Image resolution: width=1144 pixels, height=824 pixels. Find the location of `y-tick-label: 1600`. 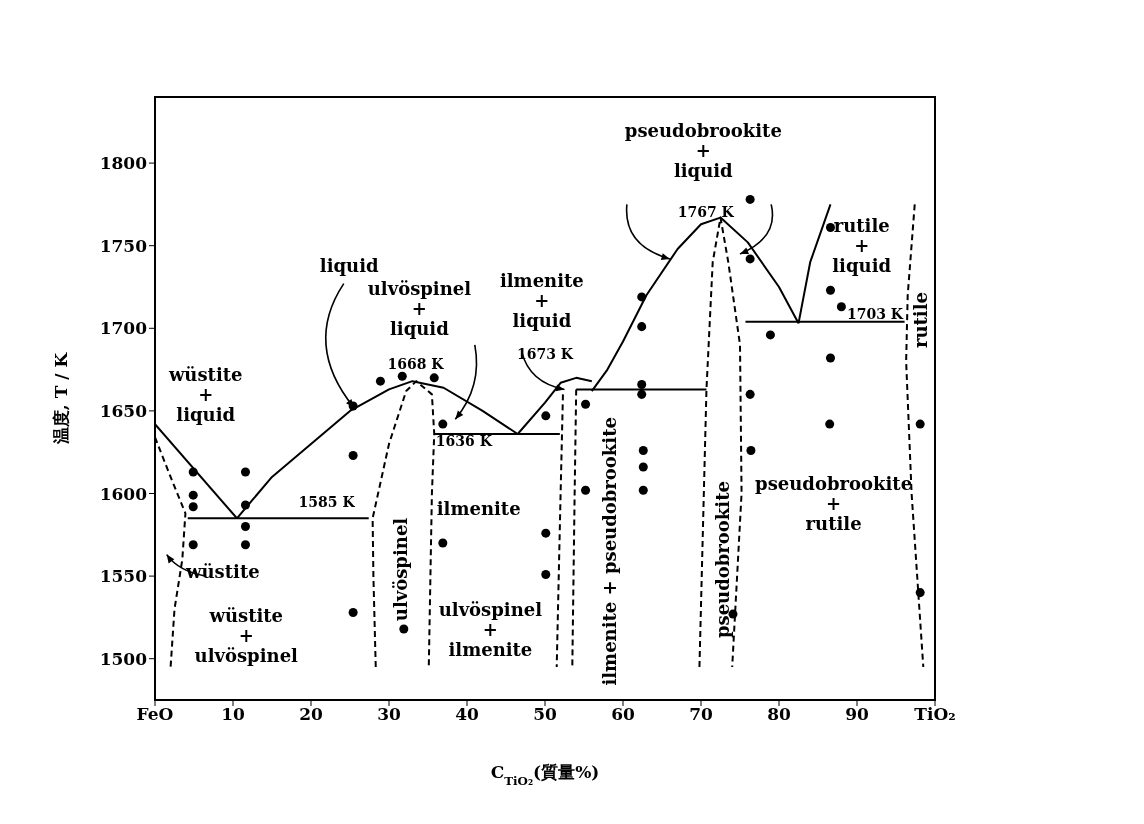

y-tick-label: 1600 is located at coordinates (123, 493).